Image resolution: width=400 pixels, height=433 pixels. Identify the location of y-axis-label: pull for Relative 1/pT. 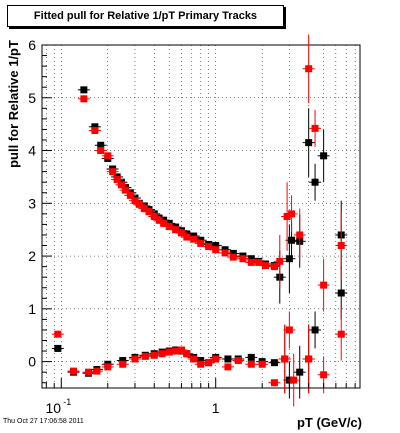
(13, 104).